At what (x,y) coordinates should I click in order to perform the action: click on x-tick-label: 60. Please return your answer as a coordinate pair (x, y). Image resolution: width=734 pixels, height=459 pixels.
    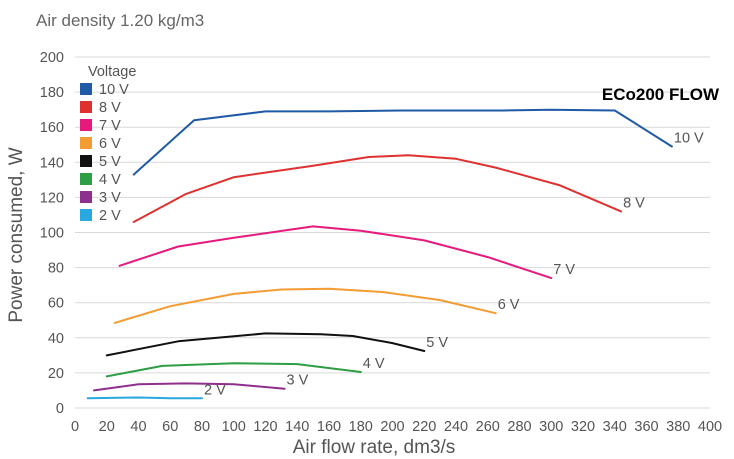
    Looking at the image, I should click on (170, 427).